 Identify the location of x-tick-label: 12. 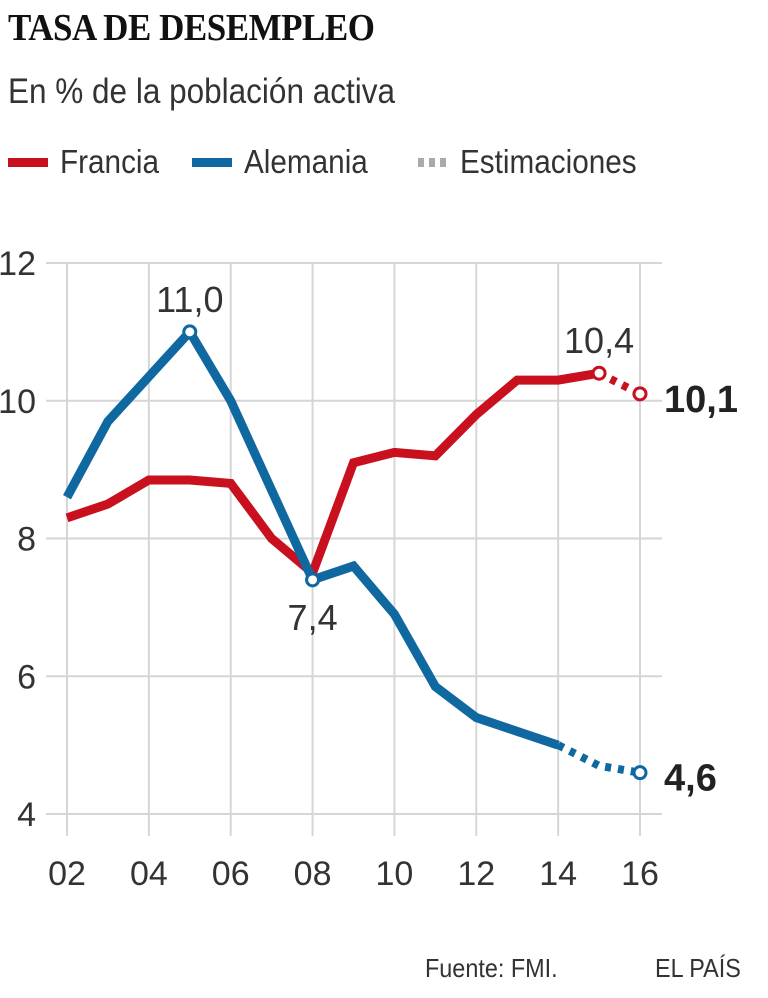
(476, 874).